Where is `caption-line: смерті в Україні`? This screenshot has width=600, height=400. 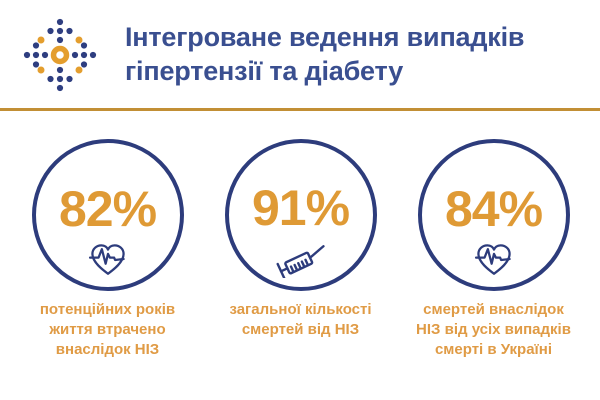
caption-line: смерті в Україні is located at coordinates (493, 349).